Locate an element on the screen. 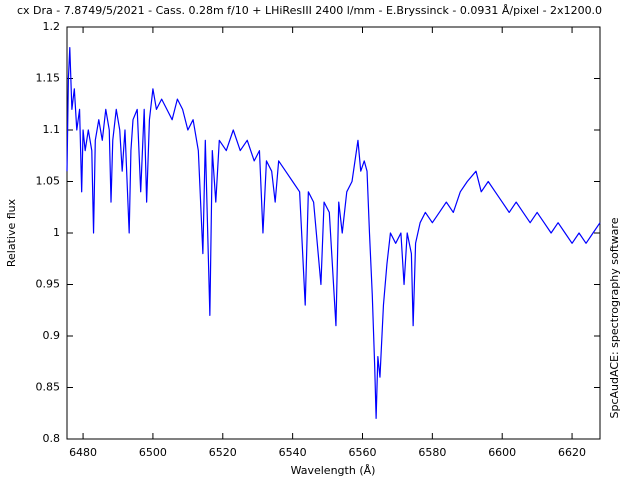  side-note: SpcAudACE: spectrography software is located at coordinates (614, 317).